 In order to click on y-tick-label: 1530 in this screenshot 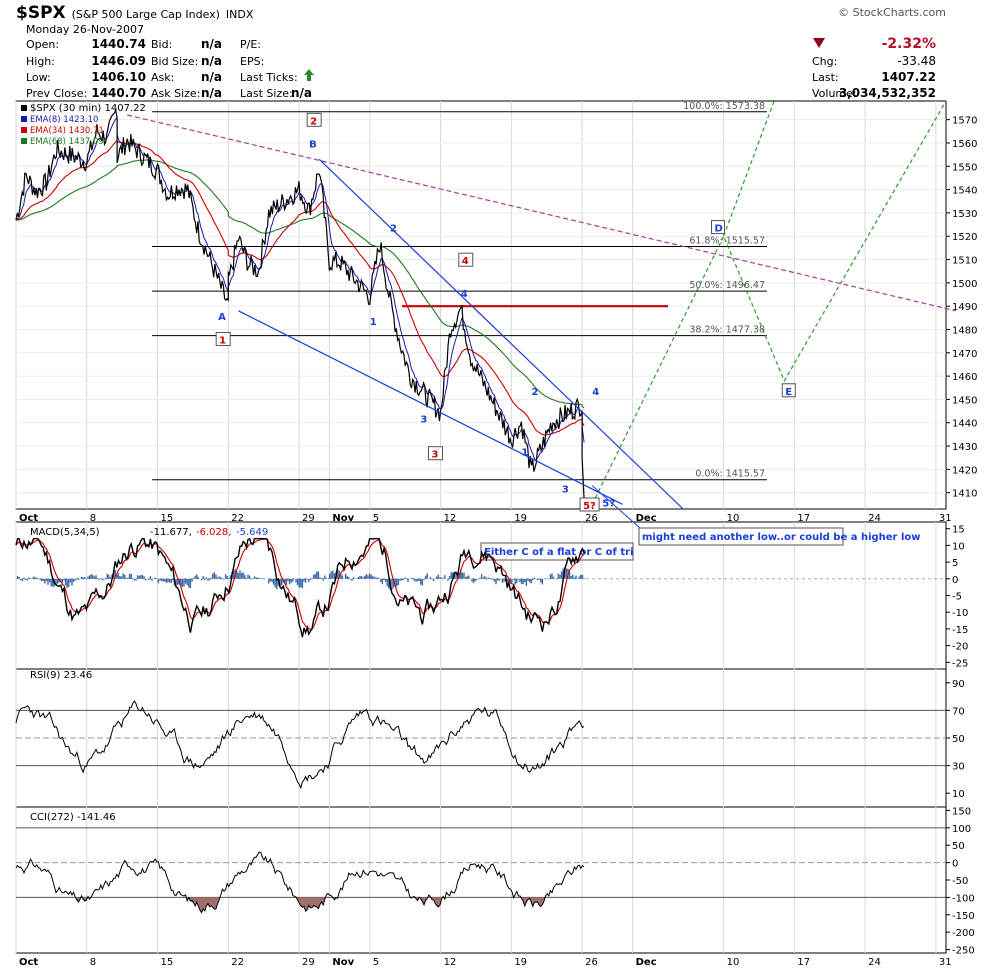, I will do `click(964, 214)`.